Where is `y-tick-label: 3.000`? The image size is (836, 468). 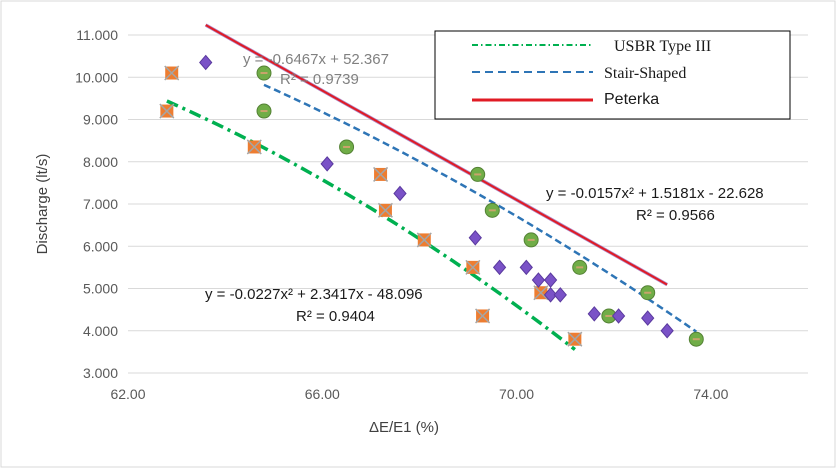 y-tick-label: 3.000 is located at coordinates (100, 373).